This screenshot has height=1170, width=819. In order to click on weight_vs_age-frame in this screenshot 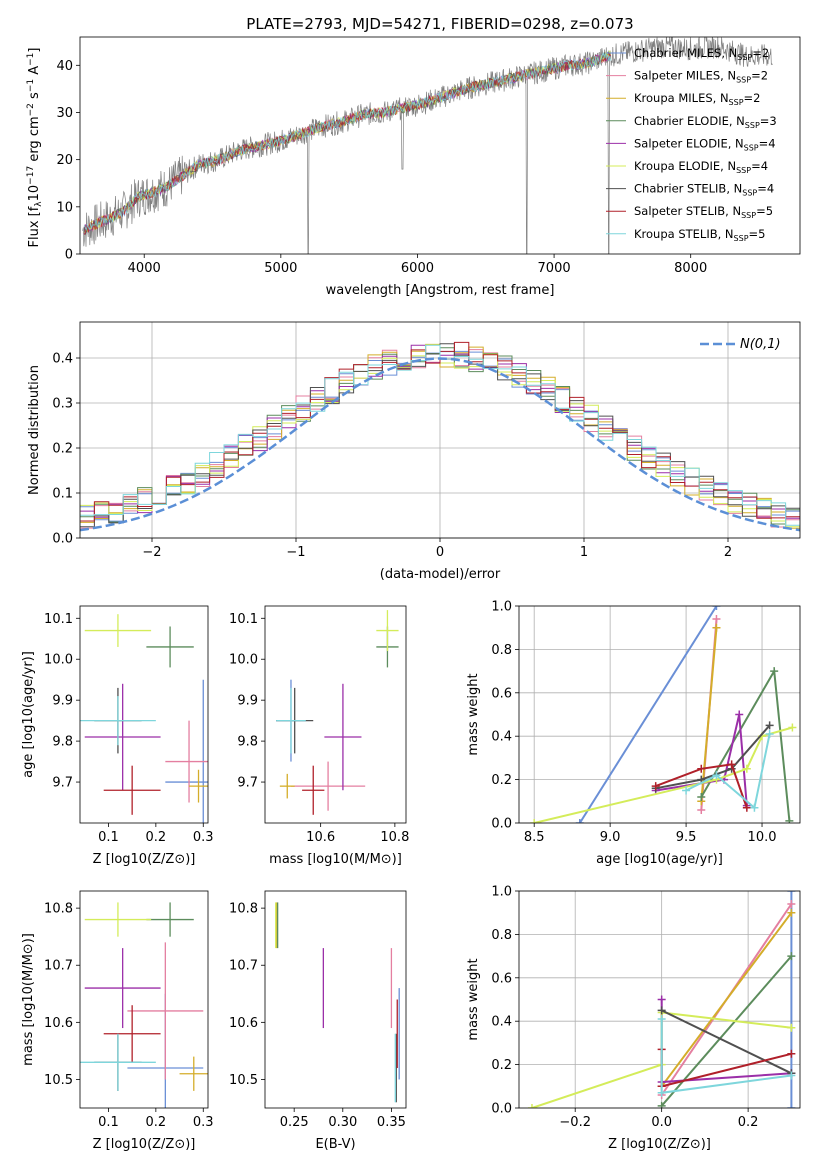, I will do `click(659, 714)`.